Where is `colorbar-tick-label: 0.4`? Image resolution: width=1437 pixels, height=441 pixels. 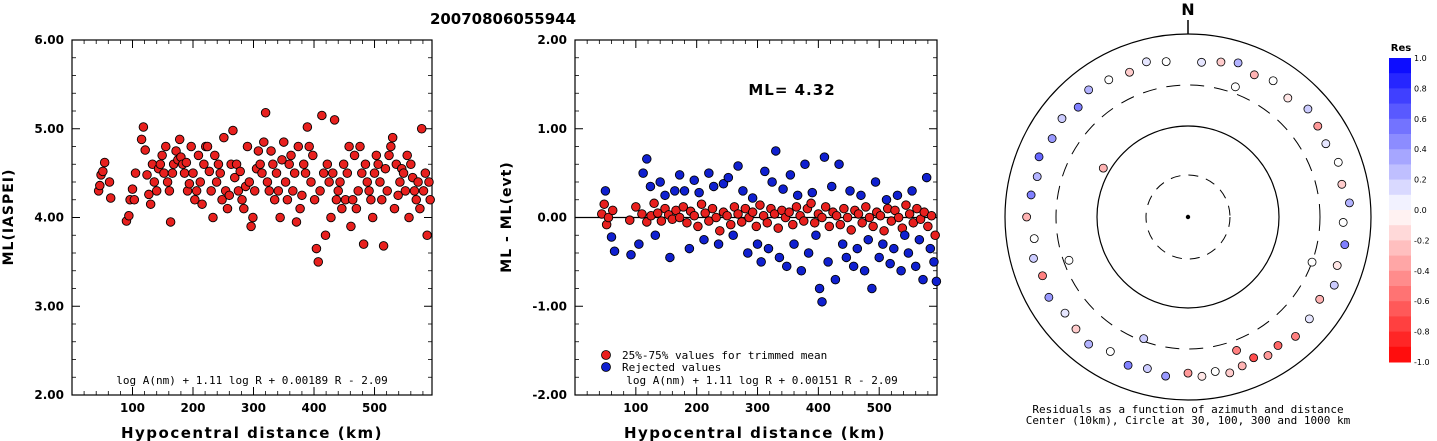
colorbar-tick-label: 0.4 is located at coordinates (1420, 149).